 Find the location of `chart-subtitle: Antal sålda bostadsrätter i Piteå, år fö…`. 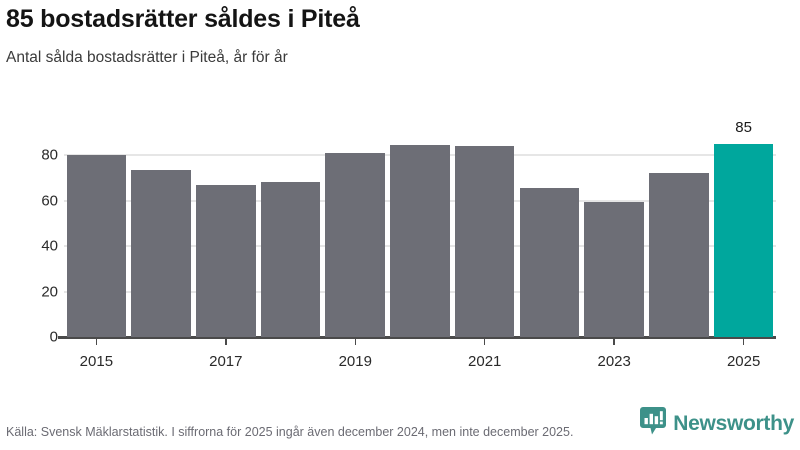

chart-subtitle: Antal sålda bostadsrätter i Piteå, år fö… is located at coordinates (147, 57).